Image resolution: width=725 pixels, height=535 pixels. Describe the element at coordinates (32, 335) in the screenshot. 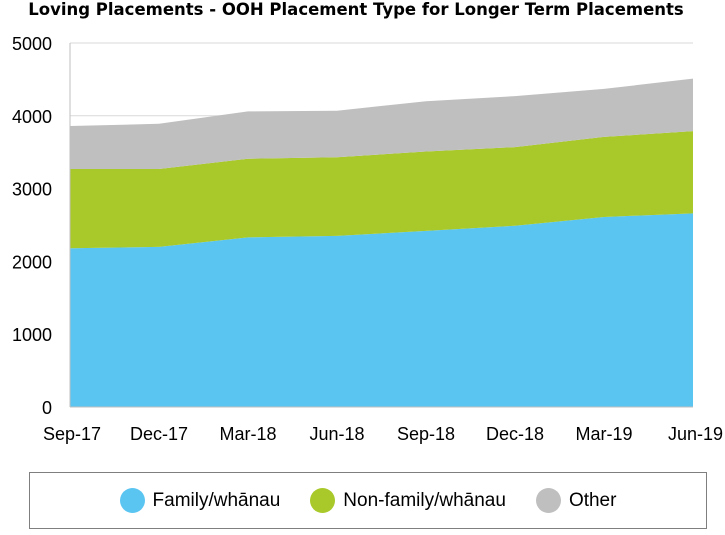

I see `y-tick-label: 1000` at that location.